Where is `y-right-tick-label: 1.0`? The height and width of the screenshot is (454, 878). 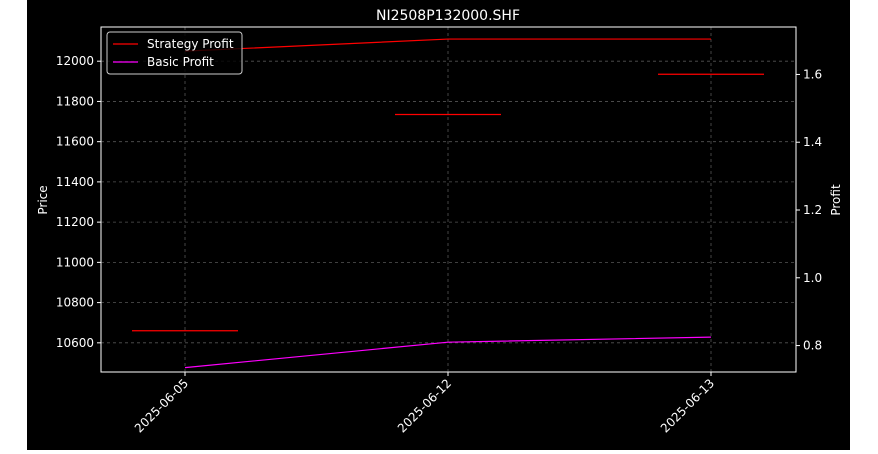
y-right-tick-label: 1.0 is located at coordinates (812, 278).